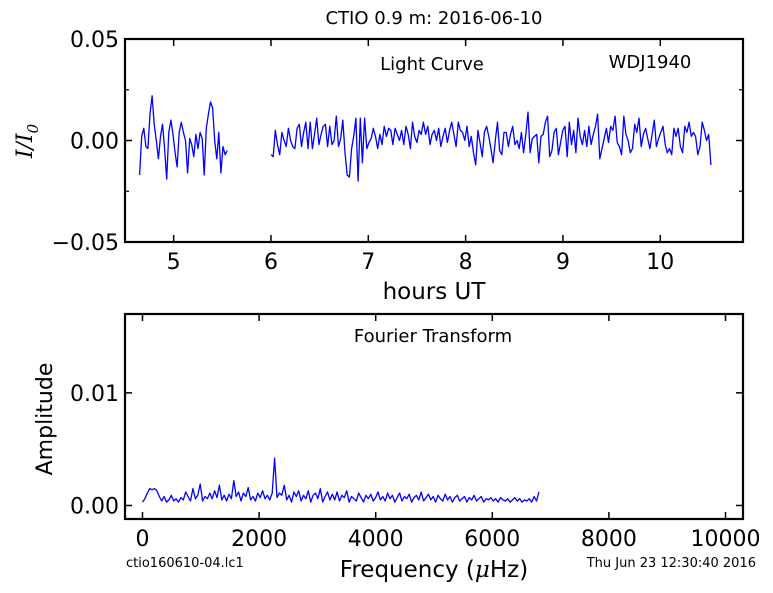  I want to click on x-tick-label: 9, so click(563, 262).